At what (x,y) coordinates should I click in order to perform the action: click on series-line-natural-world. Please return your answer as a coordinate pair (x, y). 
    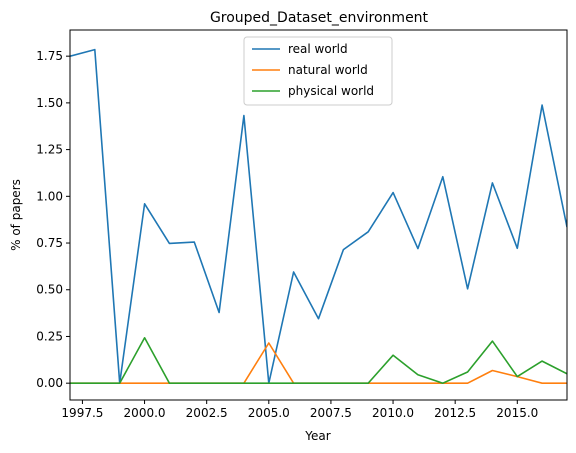
    Looking at the image, I should click on (318, 363).